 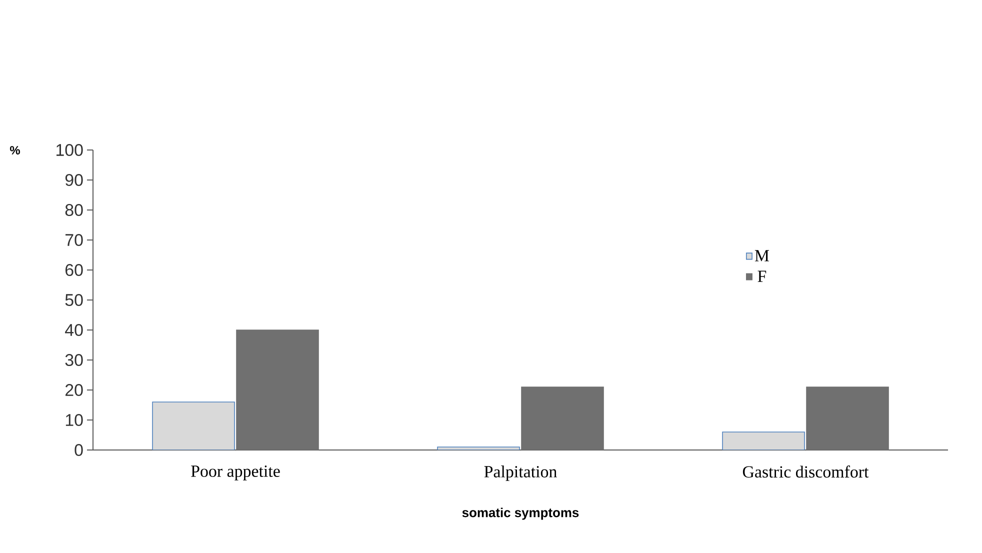 What do you see at coordinates (74, 360) in the screenshot?
I see `y-tick-label: 30` at bounding box center [74, 360].